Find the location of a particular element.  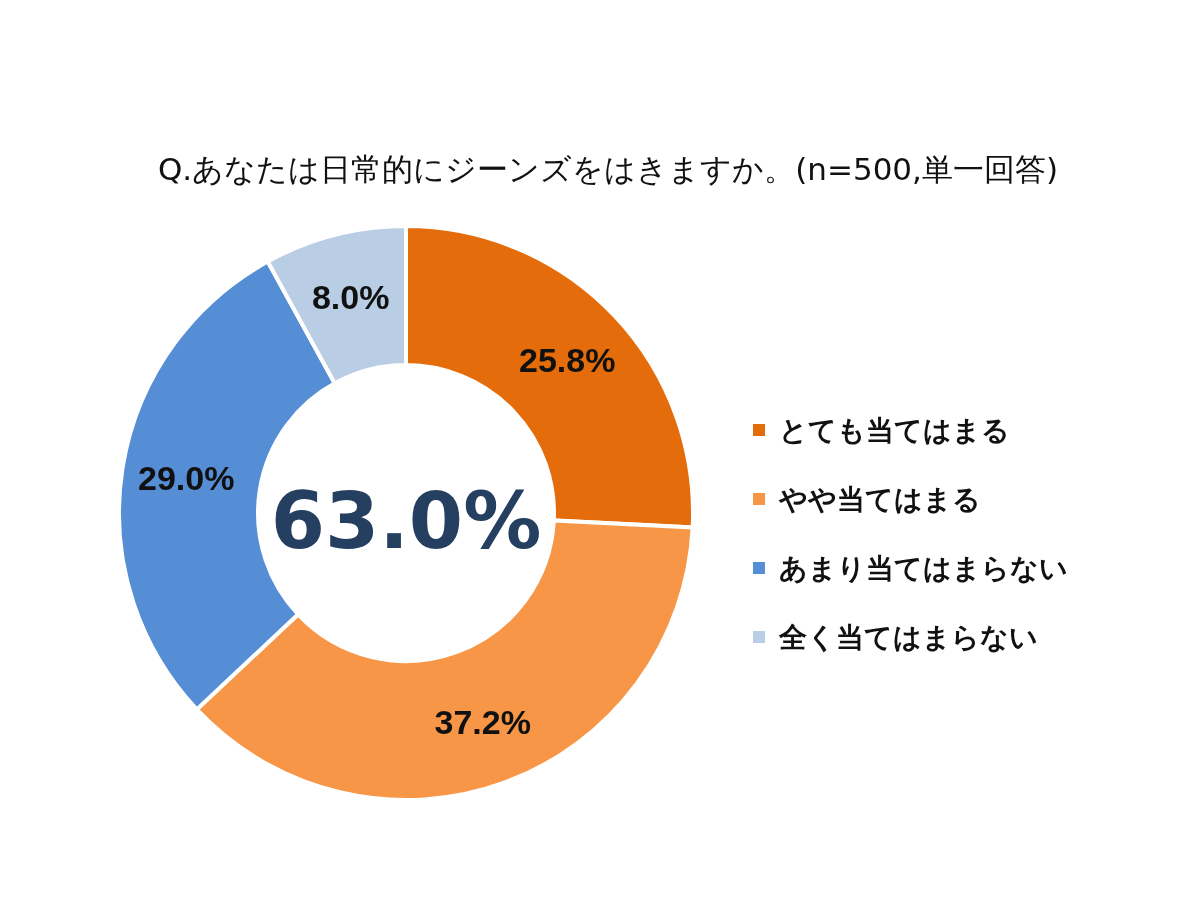

data-label: 37.2% is located at coordinates (482, 721).